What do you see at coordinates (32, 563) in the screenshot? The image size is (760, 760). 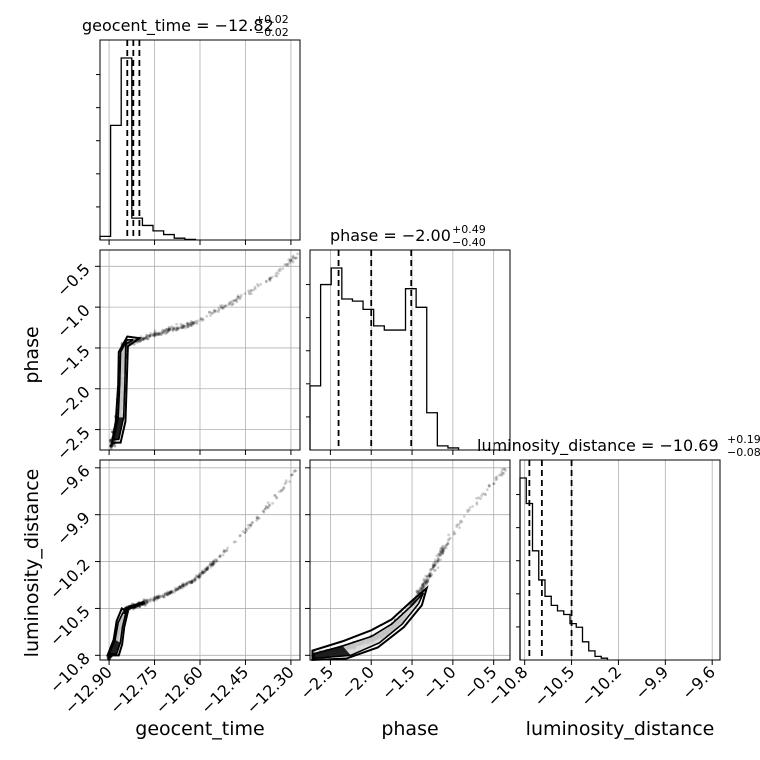 I see `ylabel-luminosity-distance: luminosity_distance` at bounding box center [32, 563].